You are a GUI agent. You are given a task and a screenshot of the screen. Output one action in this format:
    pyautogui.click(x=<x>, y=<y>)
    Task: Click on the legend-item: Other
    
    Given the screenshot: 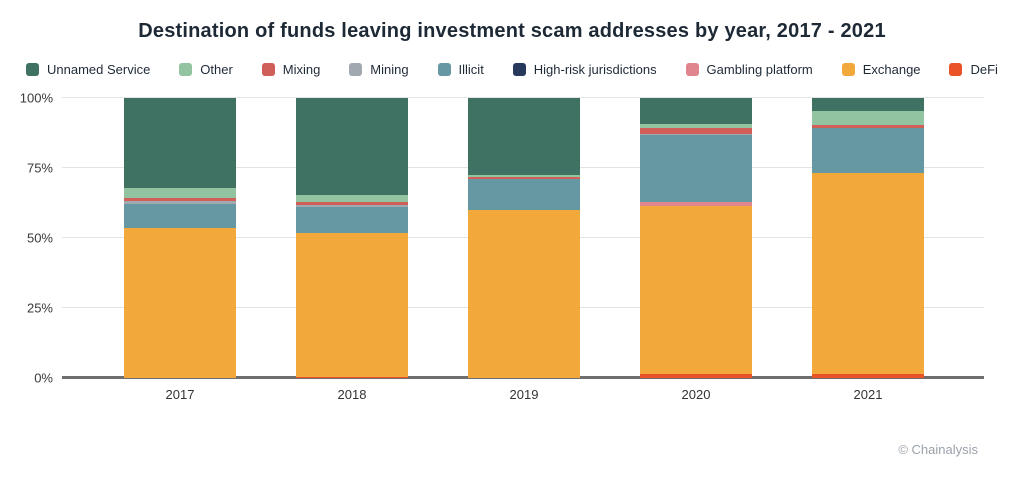 What is the action you would take?
    pyautogui.click(x=206, y=69)
    